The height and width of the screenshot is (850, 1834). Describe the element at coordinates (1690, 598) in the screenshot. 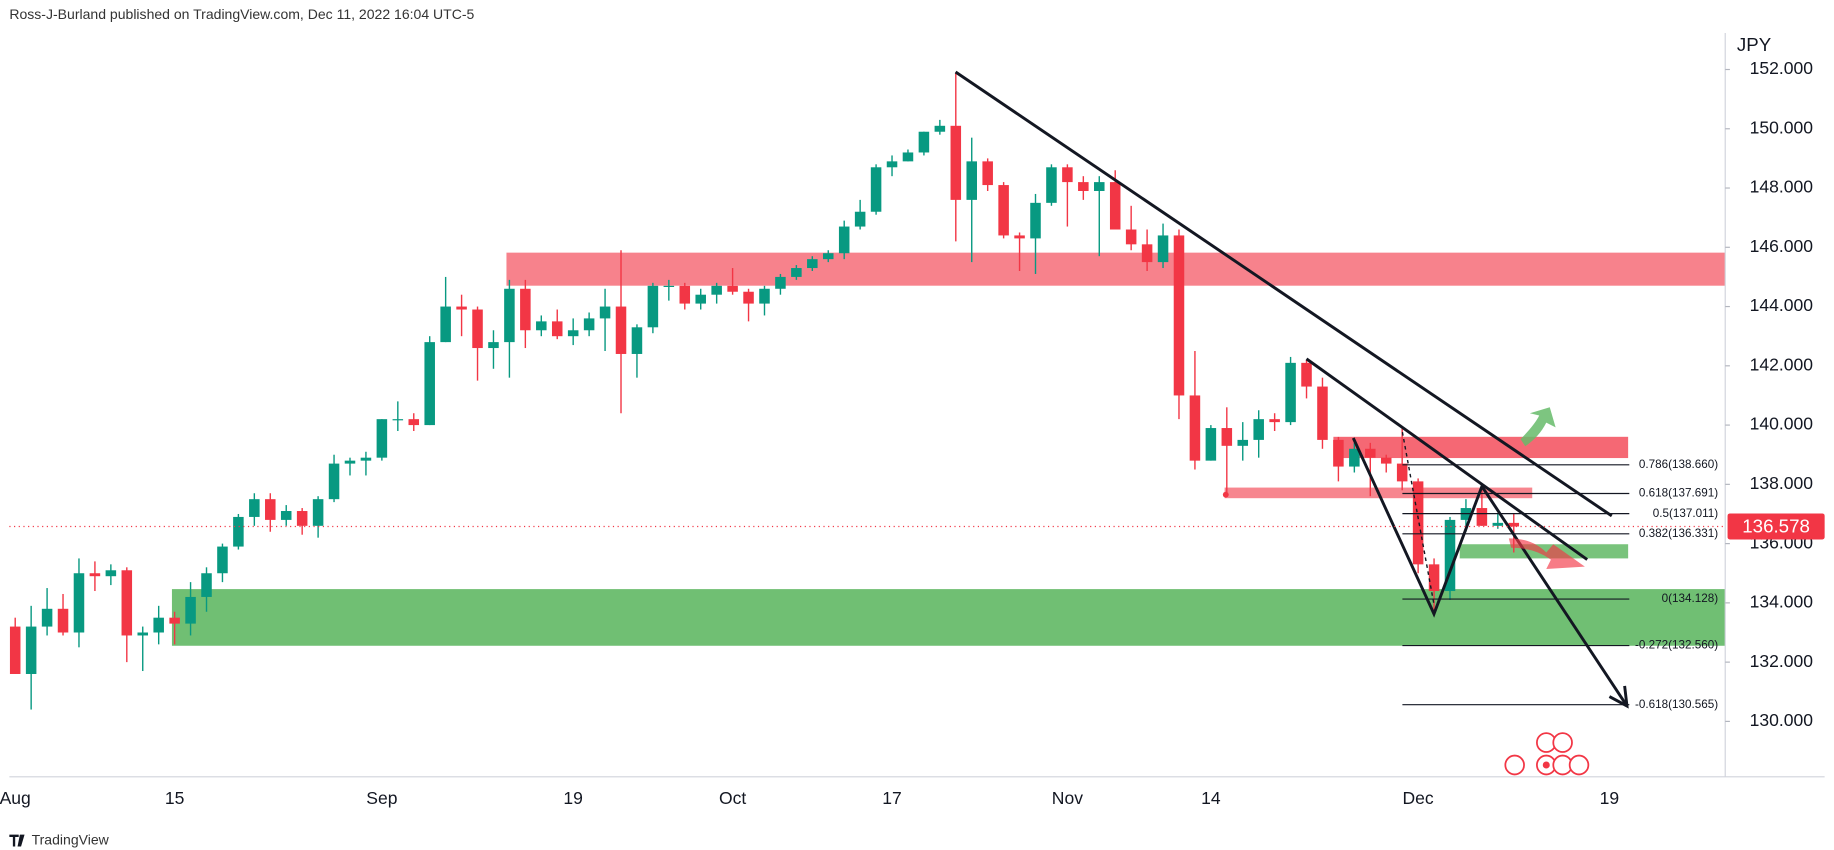

I see `fib-label: 0(134.128)` at that location.